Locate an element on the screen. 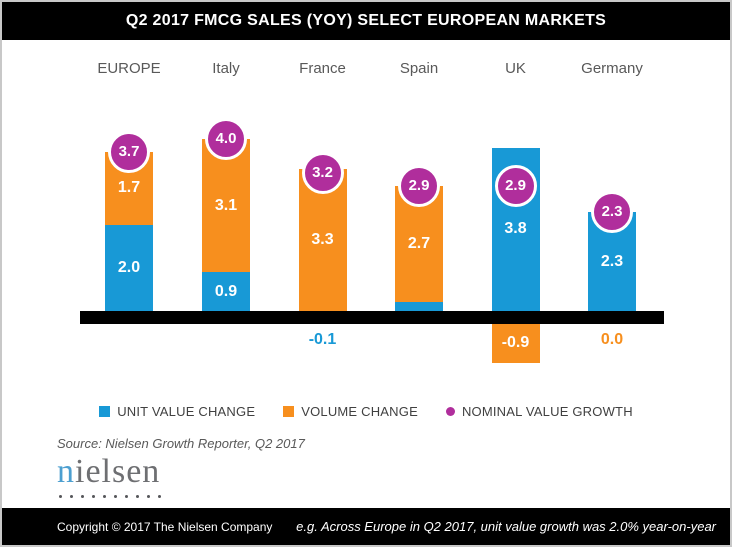 This screenshot has height=547, width=732. nominal-value-marker-europe: 3.7 is located at coordinates (129, 151).